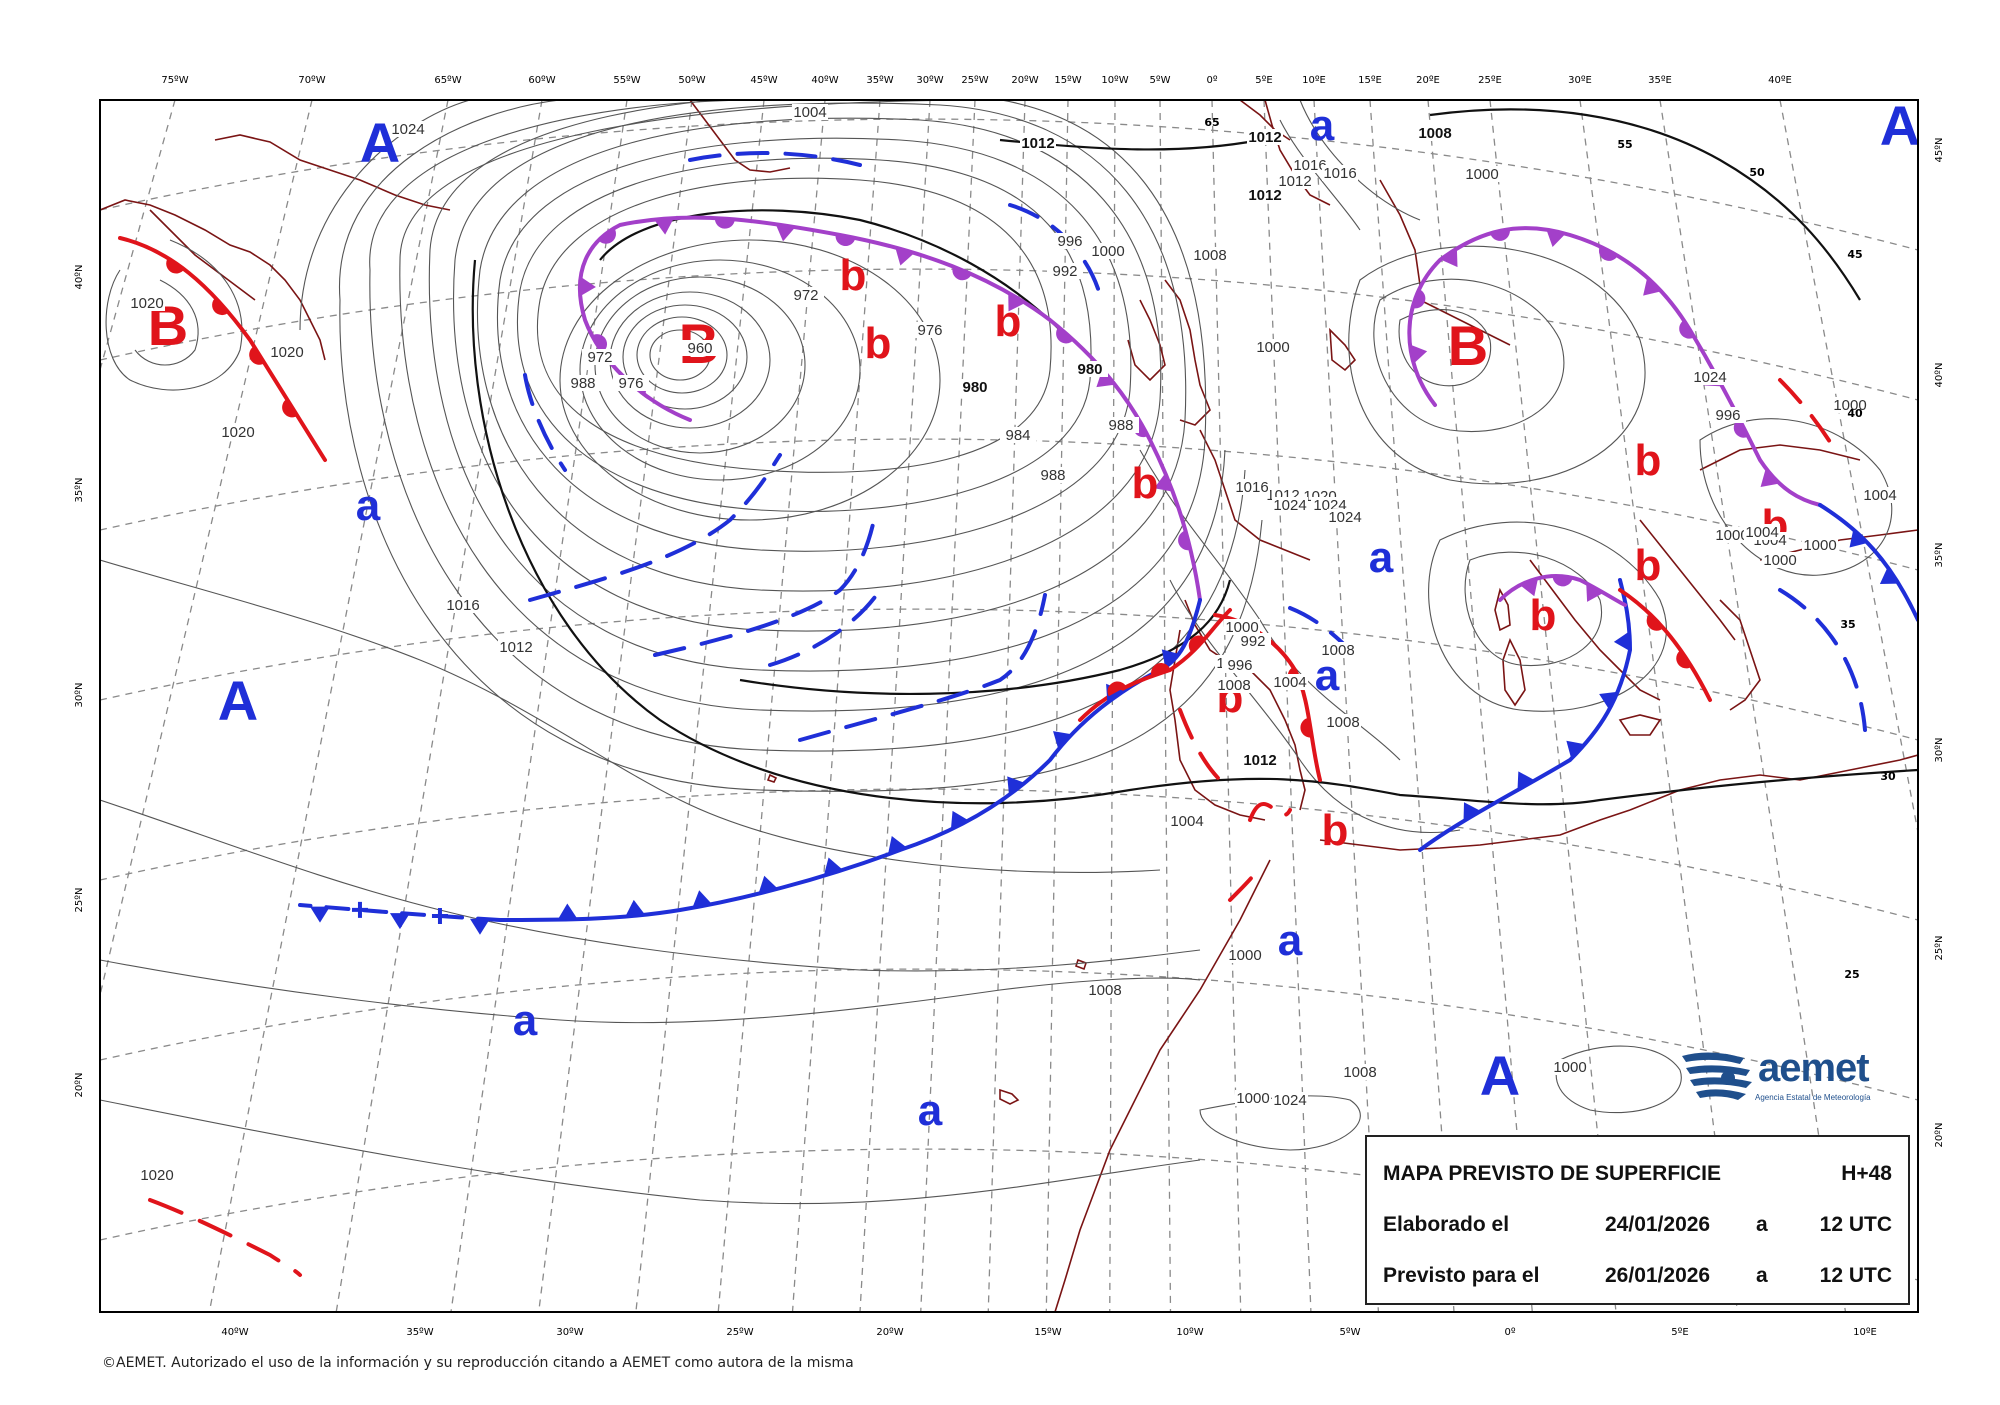 The width and height of the screenshot is (2000, 1405). What do you see at coordinates (763, 80) in the screenshot?
I see `longitude-label: 45ºW` at bounding box center [763, 80].